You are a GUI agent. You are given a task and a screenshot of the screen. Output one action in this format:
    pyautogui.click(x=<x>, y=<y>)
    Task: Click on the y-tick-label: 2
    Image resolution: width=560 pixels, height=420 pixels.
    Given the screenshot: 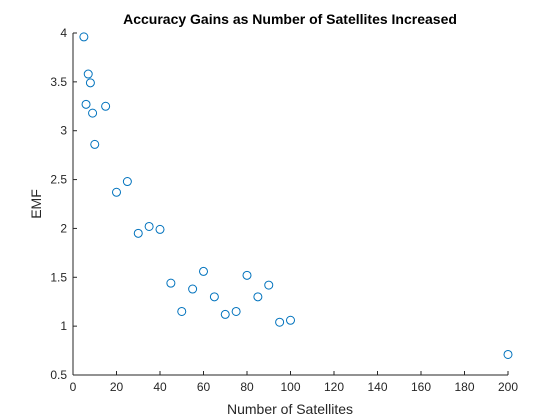 What is the action you would take?
    pyautogui.click(x=63, y=228)
    